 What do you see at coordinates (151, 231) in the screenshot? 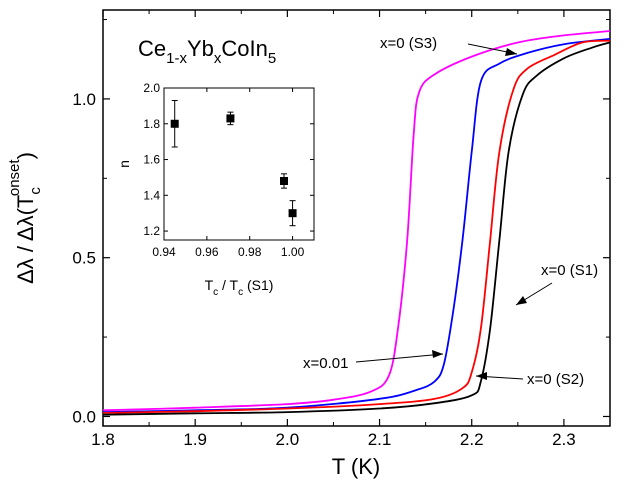
I see `inset-y-tick-label: 1.2` at bounding box center [151, 231].